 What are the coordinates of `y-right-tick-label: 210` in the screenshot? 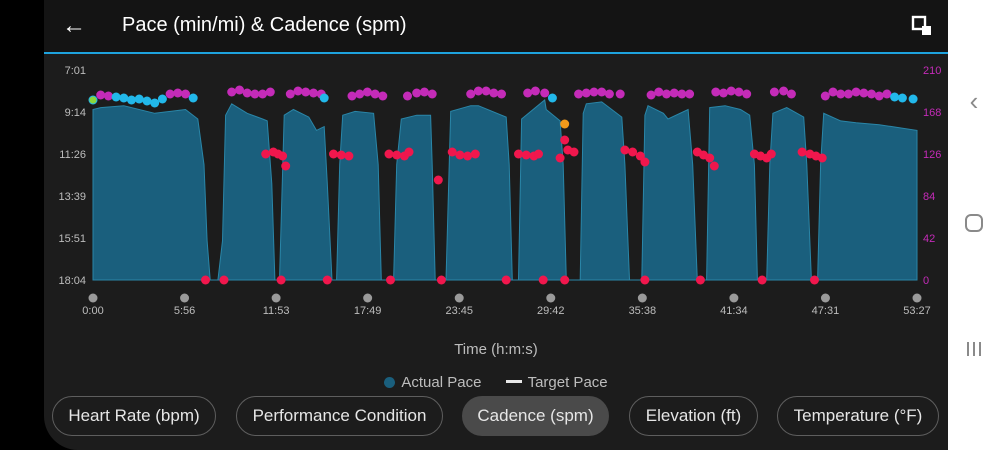 It's located at (932, 71).